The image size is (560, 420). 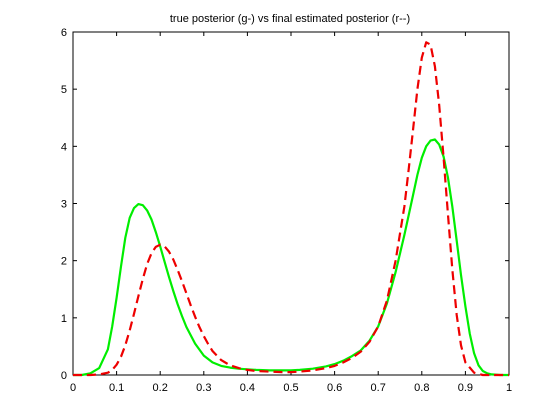 I want to click on x-tick-label: 0.1, so click(x=116, y=388).